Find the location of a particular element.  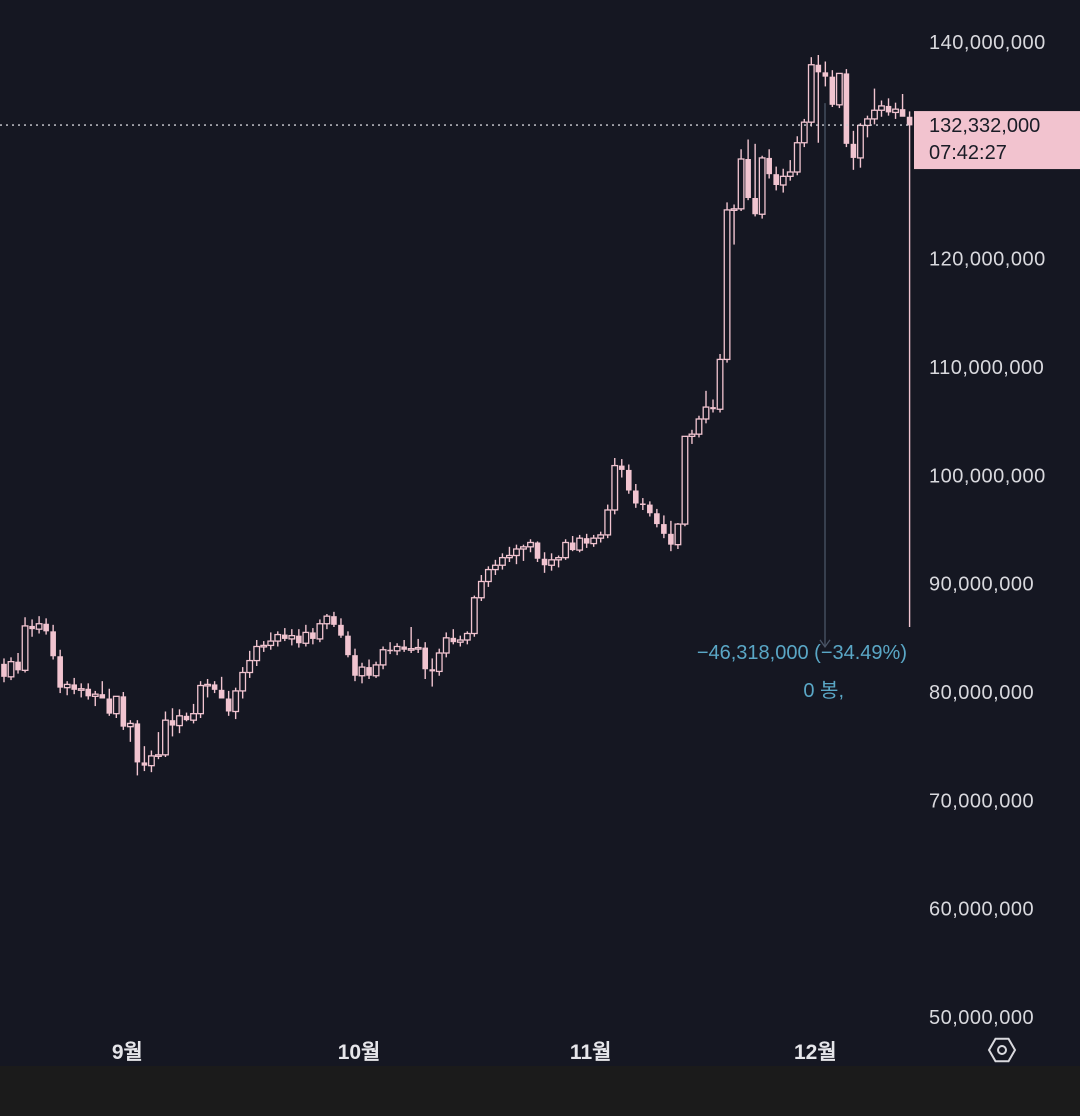

y-tick-label: 70,000,000 is located at coordinates (981, 801).